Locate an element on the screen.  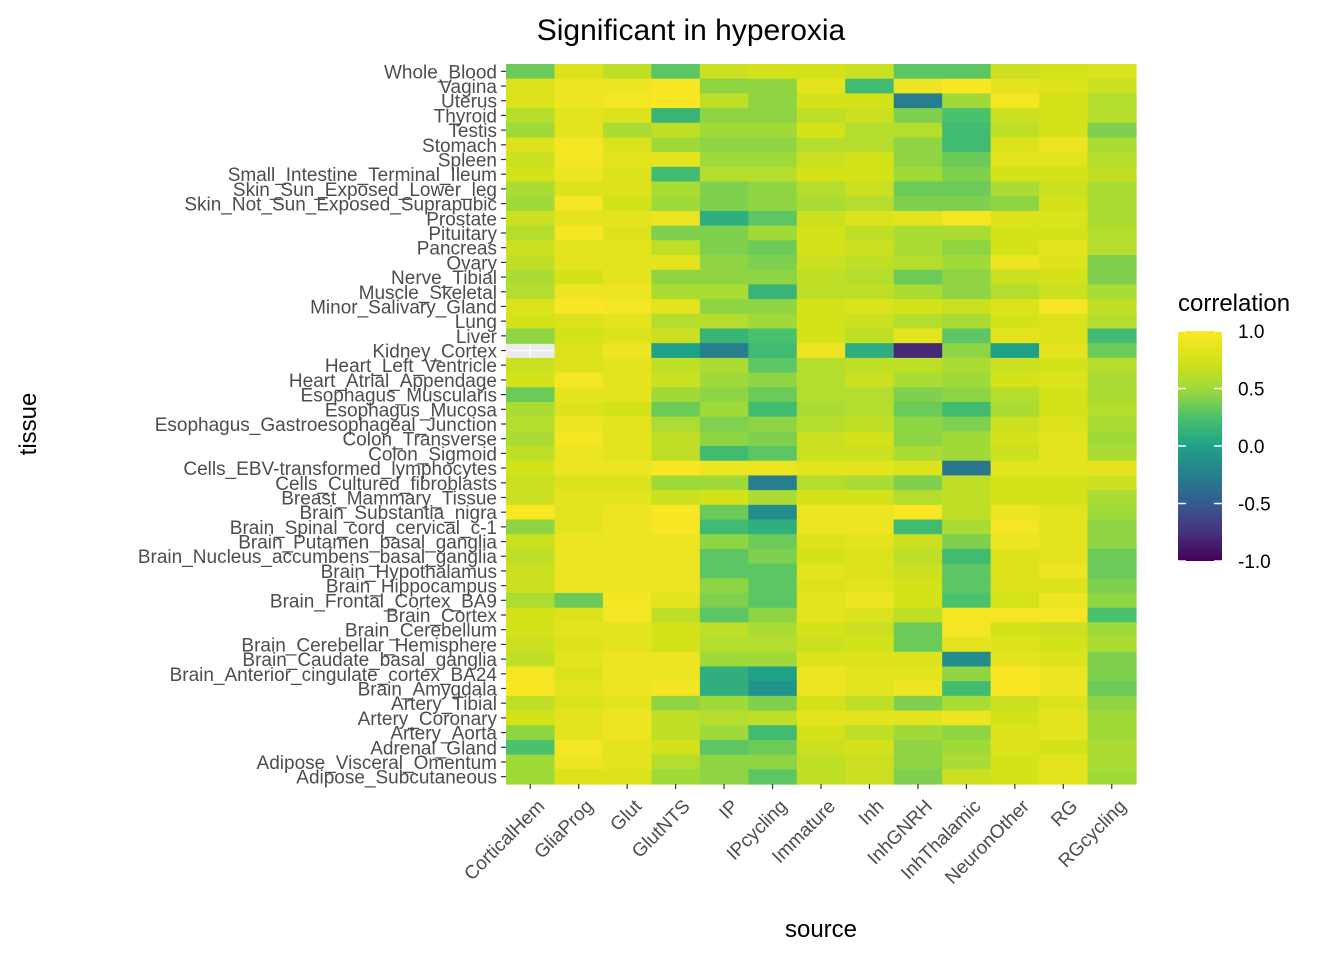
legend-title: correlation is located at coordinates (1234, 303).